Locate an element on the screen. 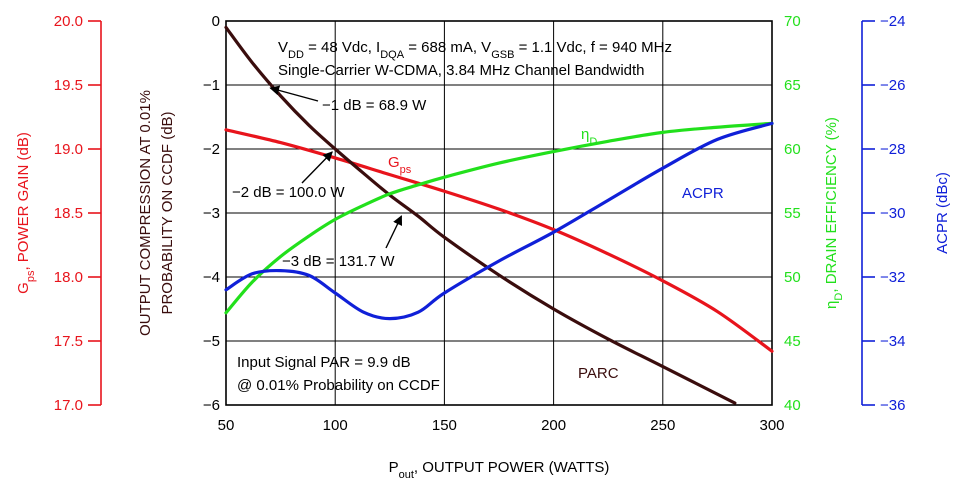  gain-axis-label: Gps, POWER GAIN (dB) is located at coordinates (26, 213).